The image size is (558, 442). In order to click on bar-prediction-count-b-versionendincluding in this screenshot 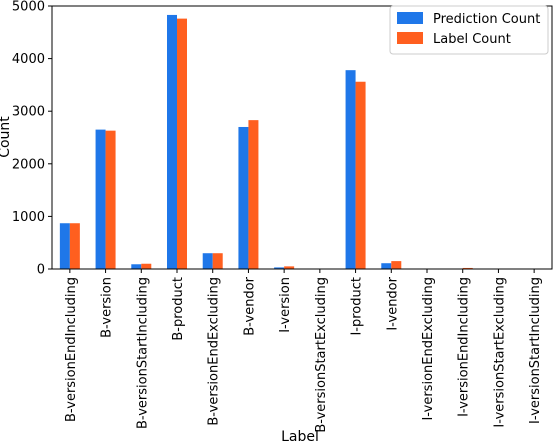, I will do `click(64, 246)`.